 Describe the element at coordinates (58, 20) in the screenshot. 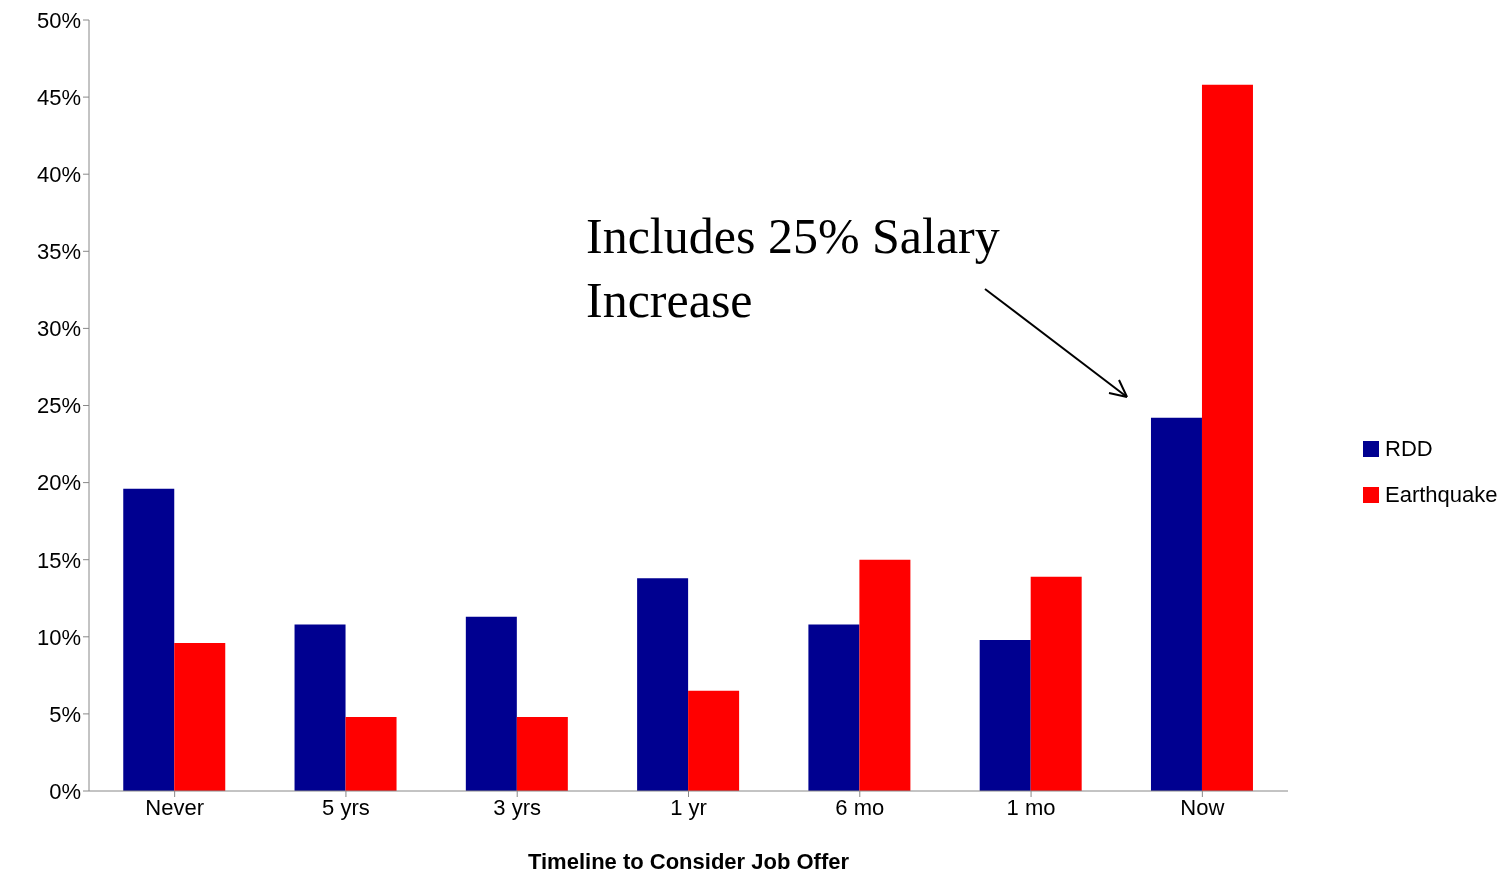

I see `y-tick-label: 50%` at that location.